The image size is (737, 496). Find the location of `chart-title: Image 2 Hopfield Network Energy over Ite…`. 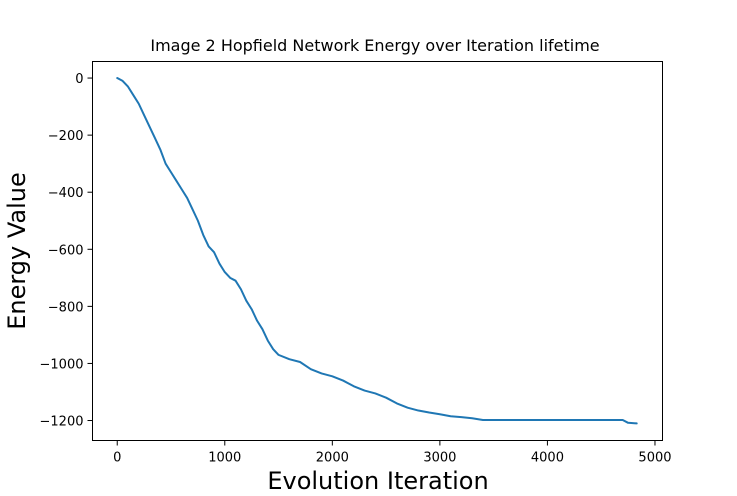

chart-title: Image 2 Hopfield Network Energy over Ite… is located at coordinates (374, 45).